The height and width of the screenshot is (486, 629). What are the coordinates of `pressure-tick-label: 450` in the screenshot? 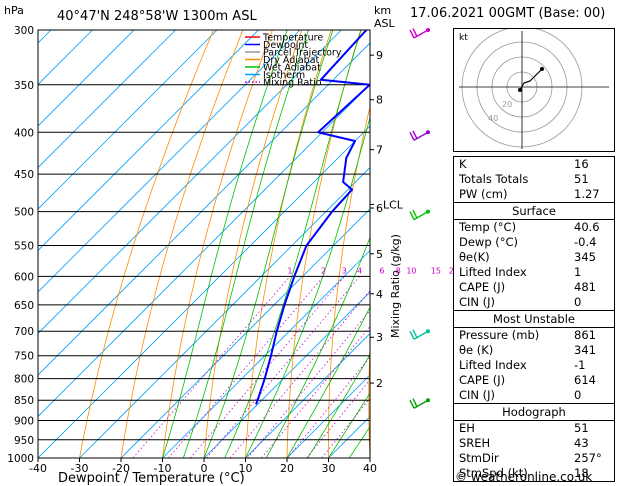 It's located at (24, 175).